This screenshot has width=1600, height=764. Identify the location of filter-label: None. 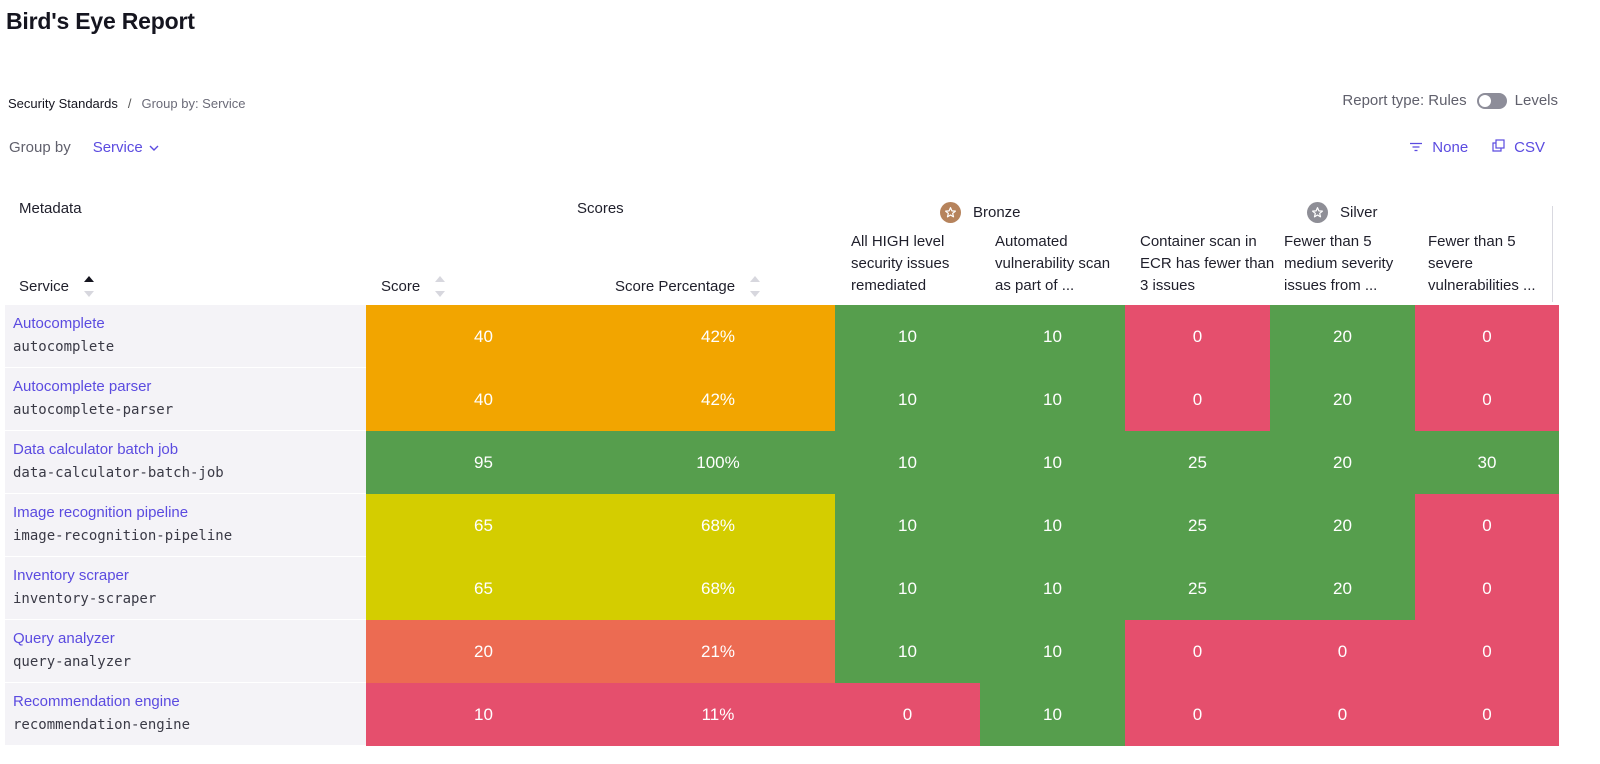
(1450, 147).